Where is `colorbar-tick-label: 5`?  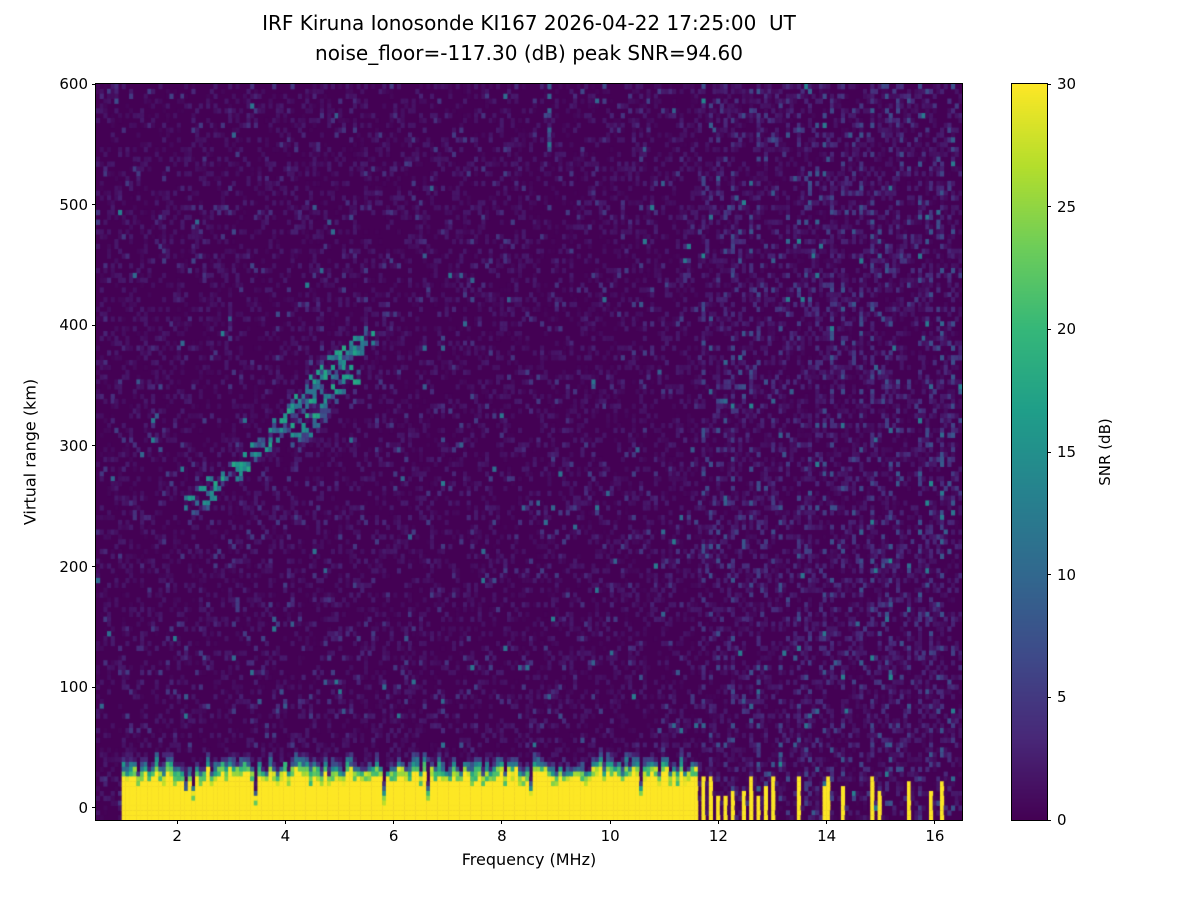
colorbar-tick-label: 5 is located at coordinates (1062, 697).